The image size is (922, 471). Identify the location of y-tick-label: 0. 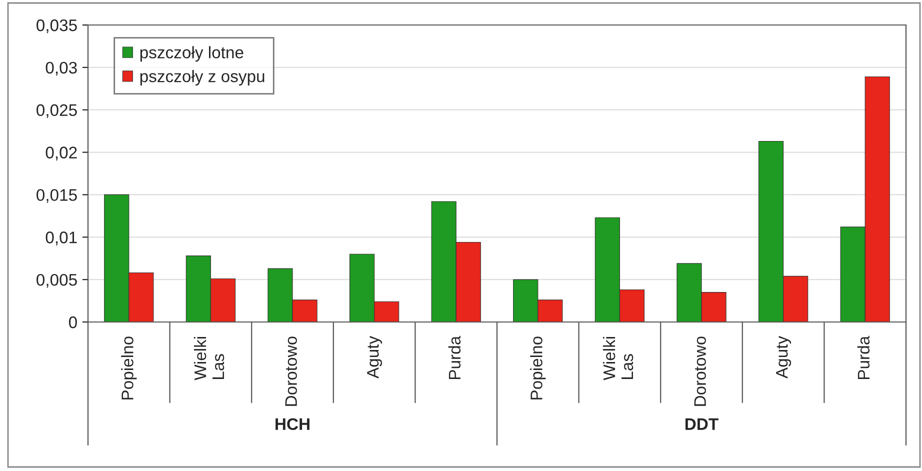
(72, 322).